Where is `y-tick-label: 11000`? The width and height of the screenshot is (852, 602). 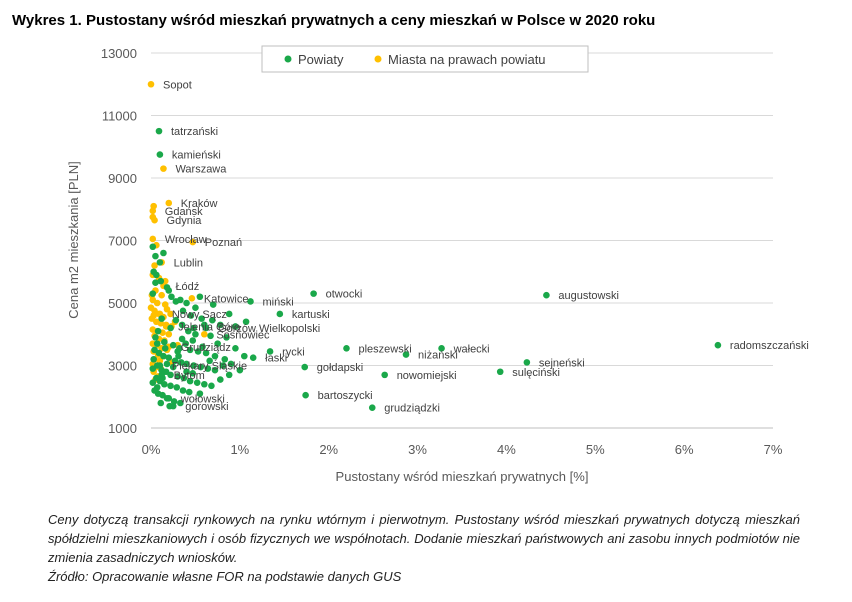 y-tick-label: 11000 is located at coordinates (119, 116).